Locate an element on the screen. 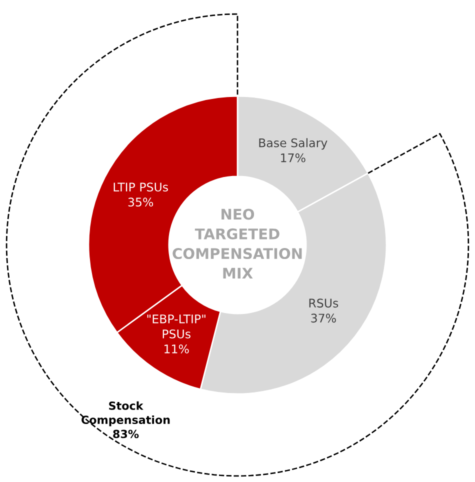 The image size is (475, 482). slice-label: RSUs is located at coordinates (323, 303).